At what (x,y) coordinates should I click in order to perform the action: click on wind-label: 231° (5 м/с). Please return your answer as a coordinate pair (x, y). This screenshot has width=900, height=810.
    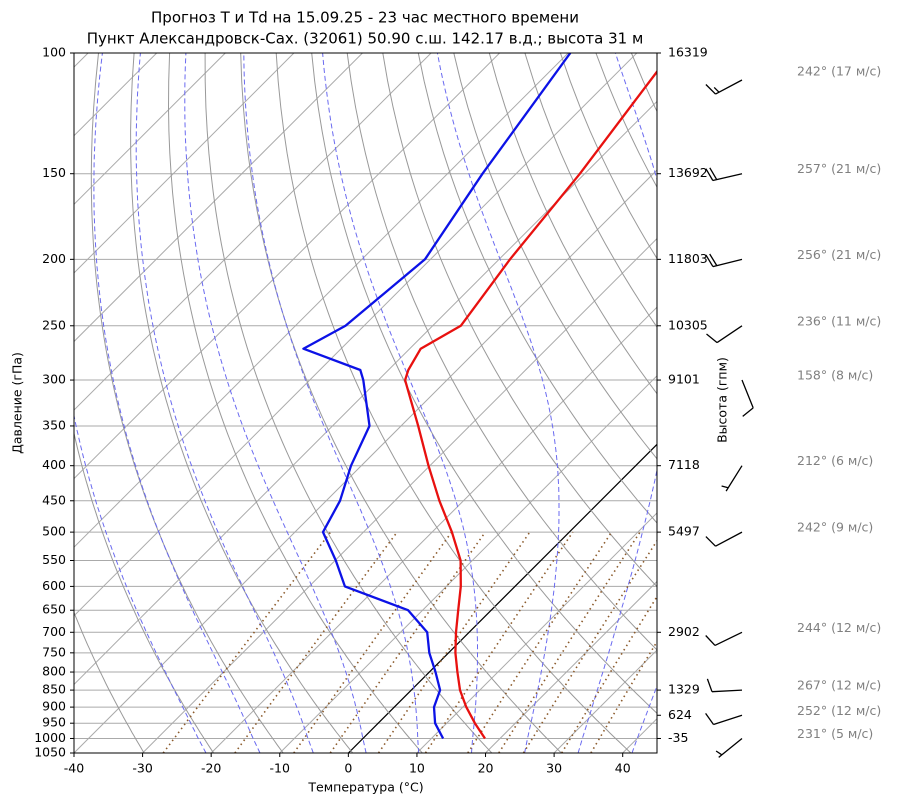
    Looking at the image, I should click on (835, 733).